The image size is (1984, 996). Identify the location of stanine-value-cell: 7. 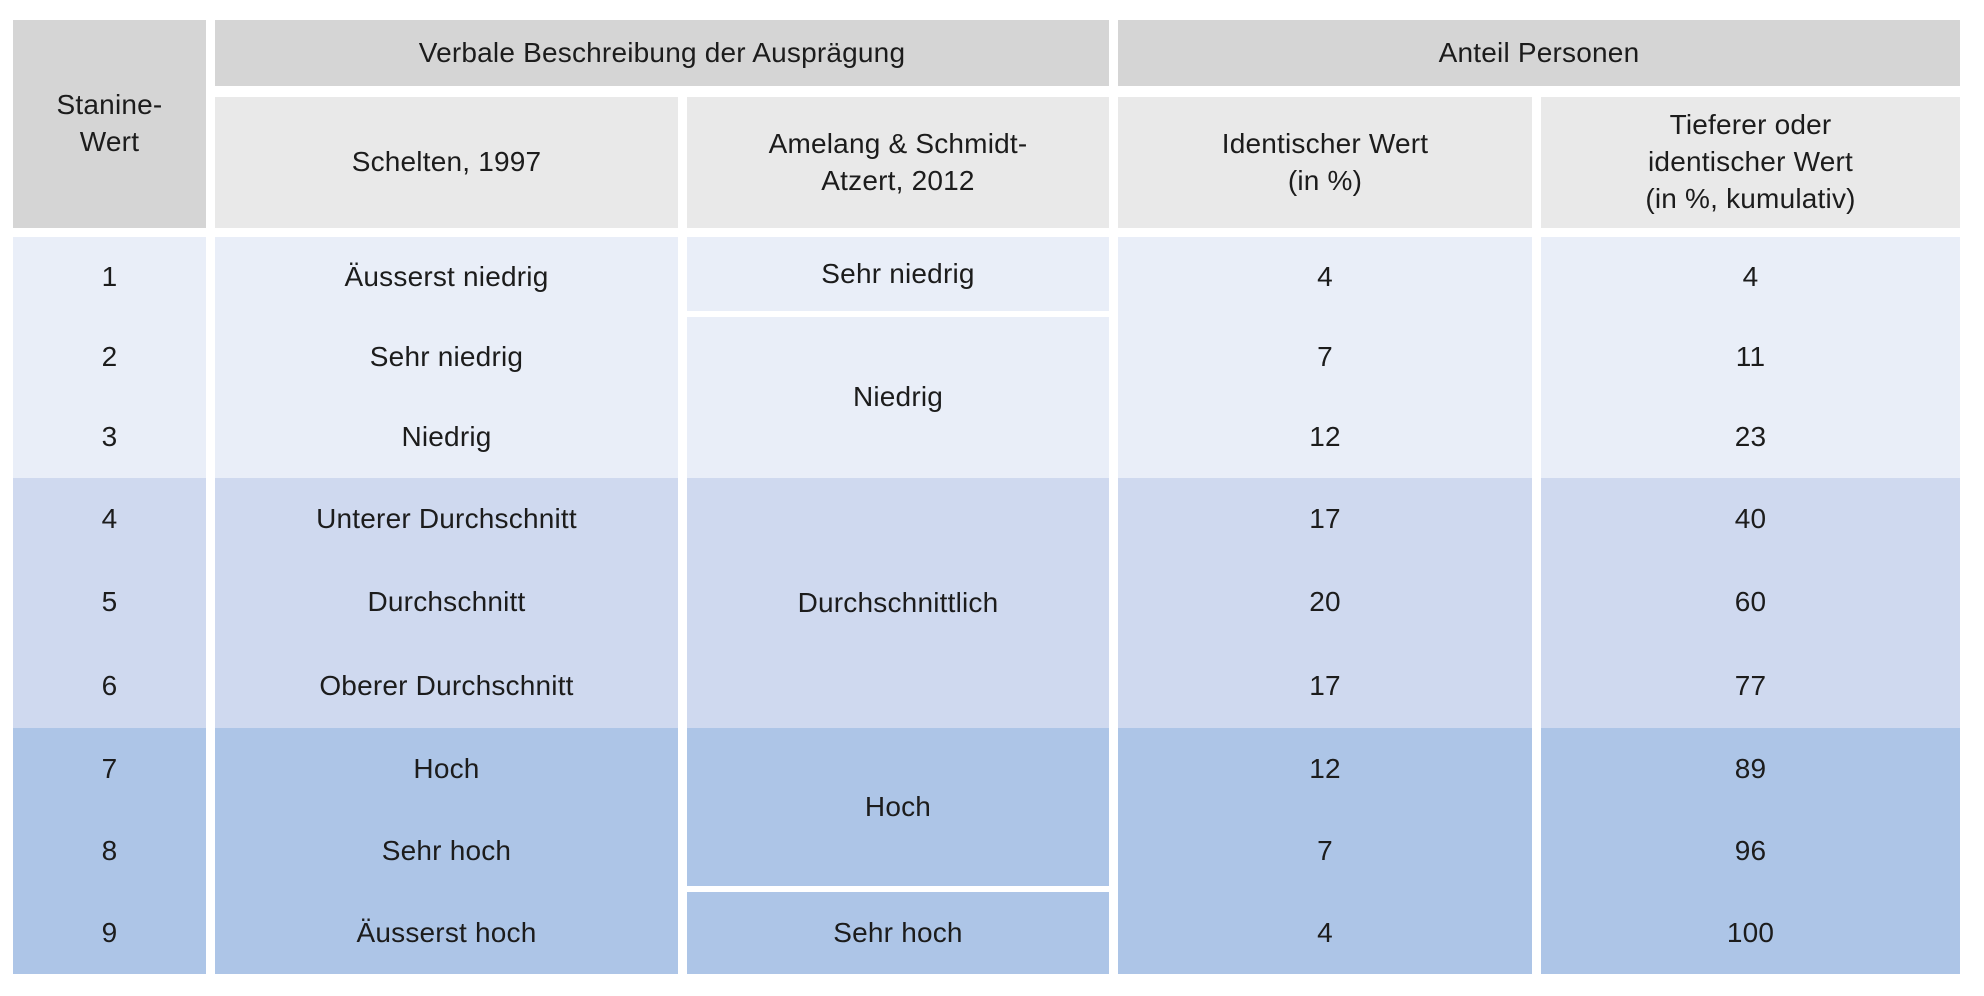
(109, 769).